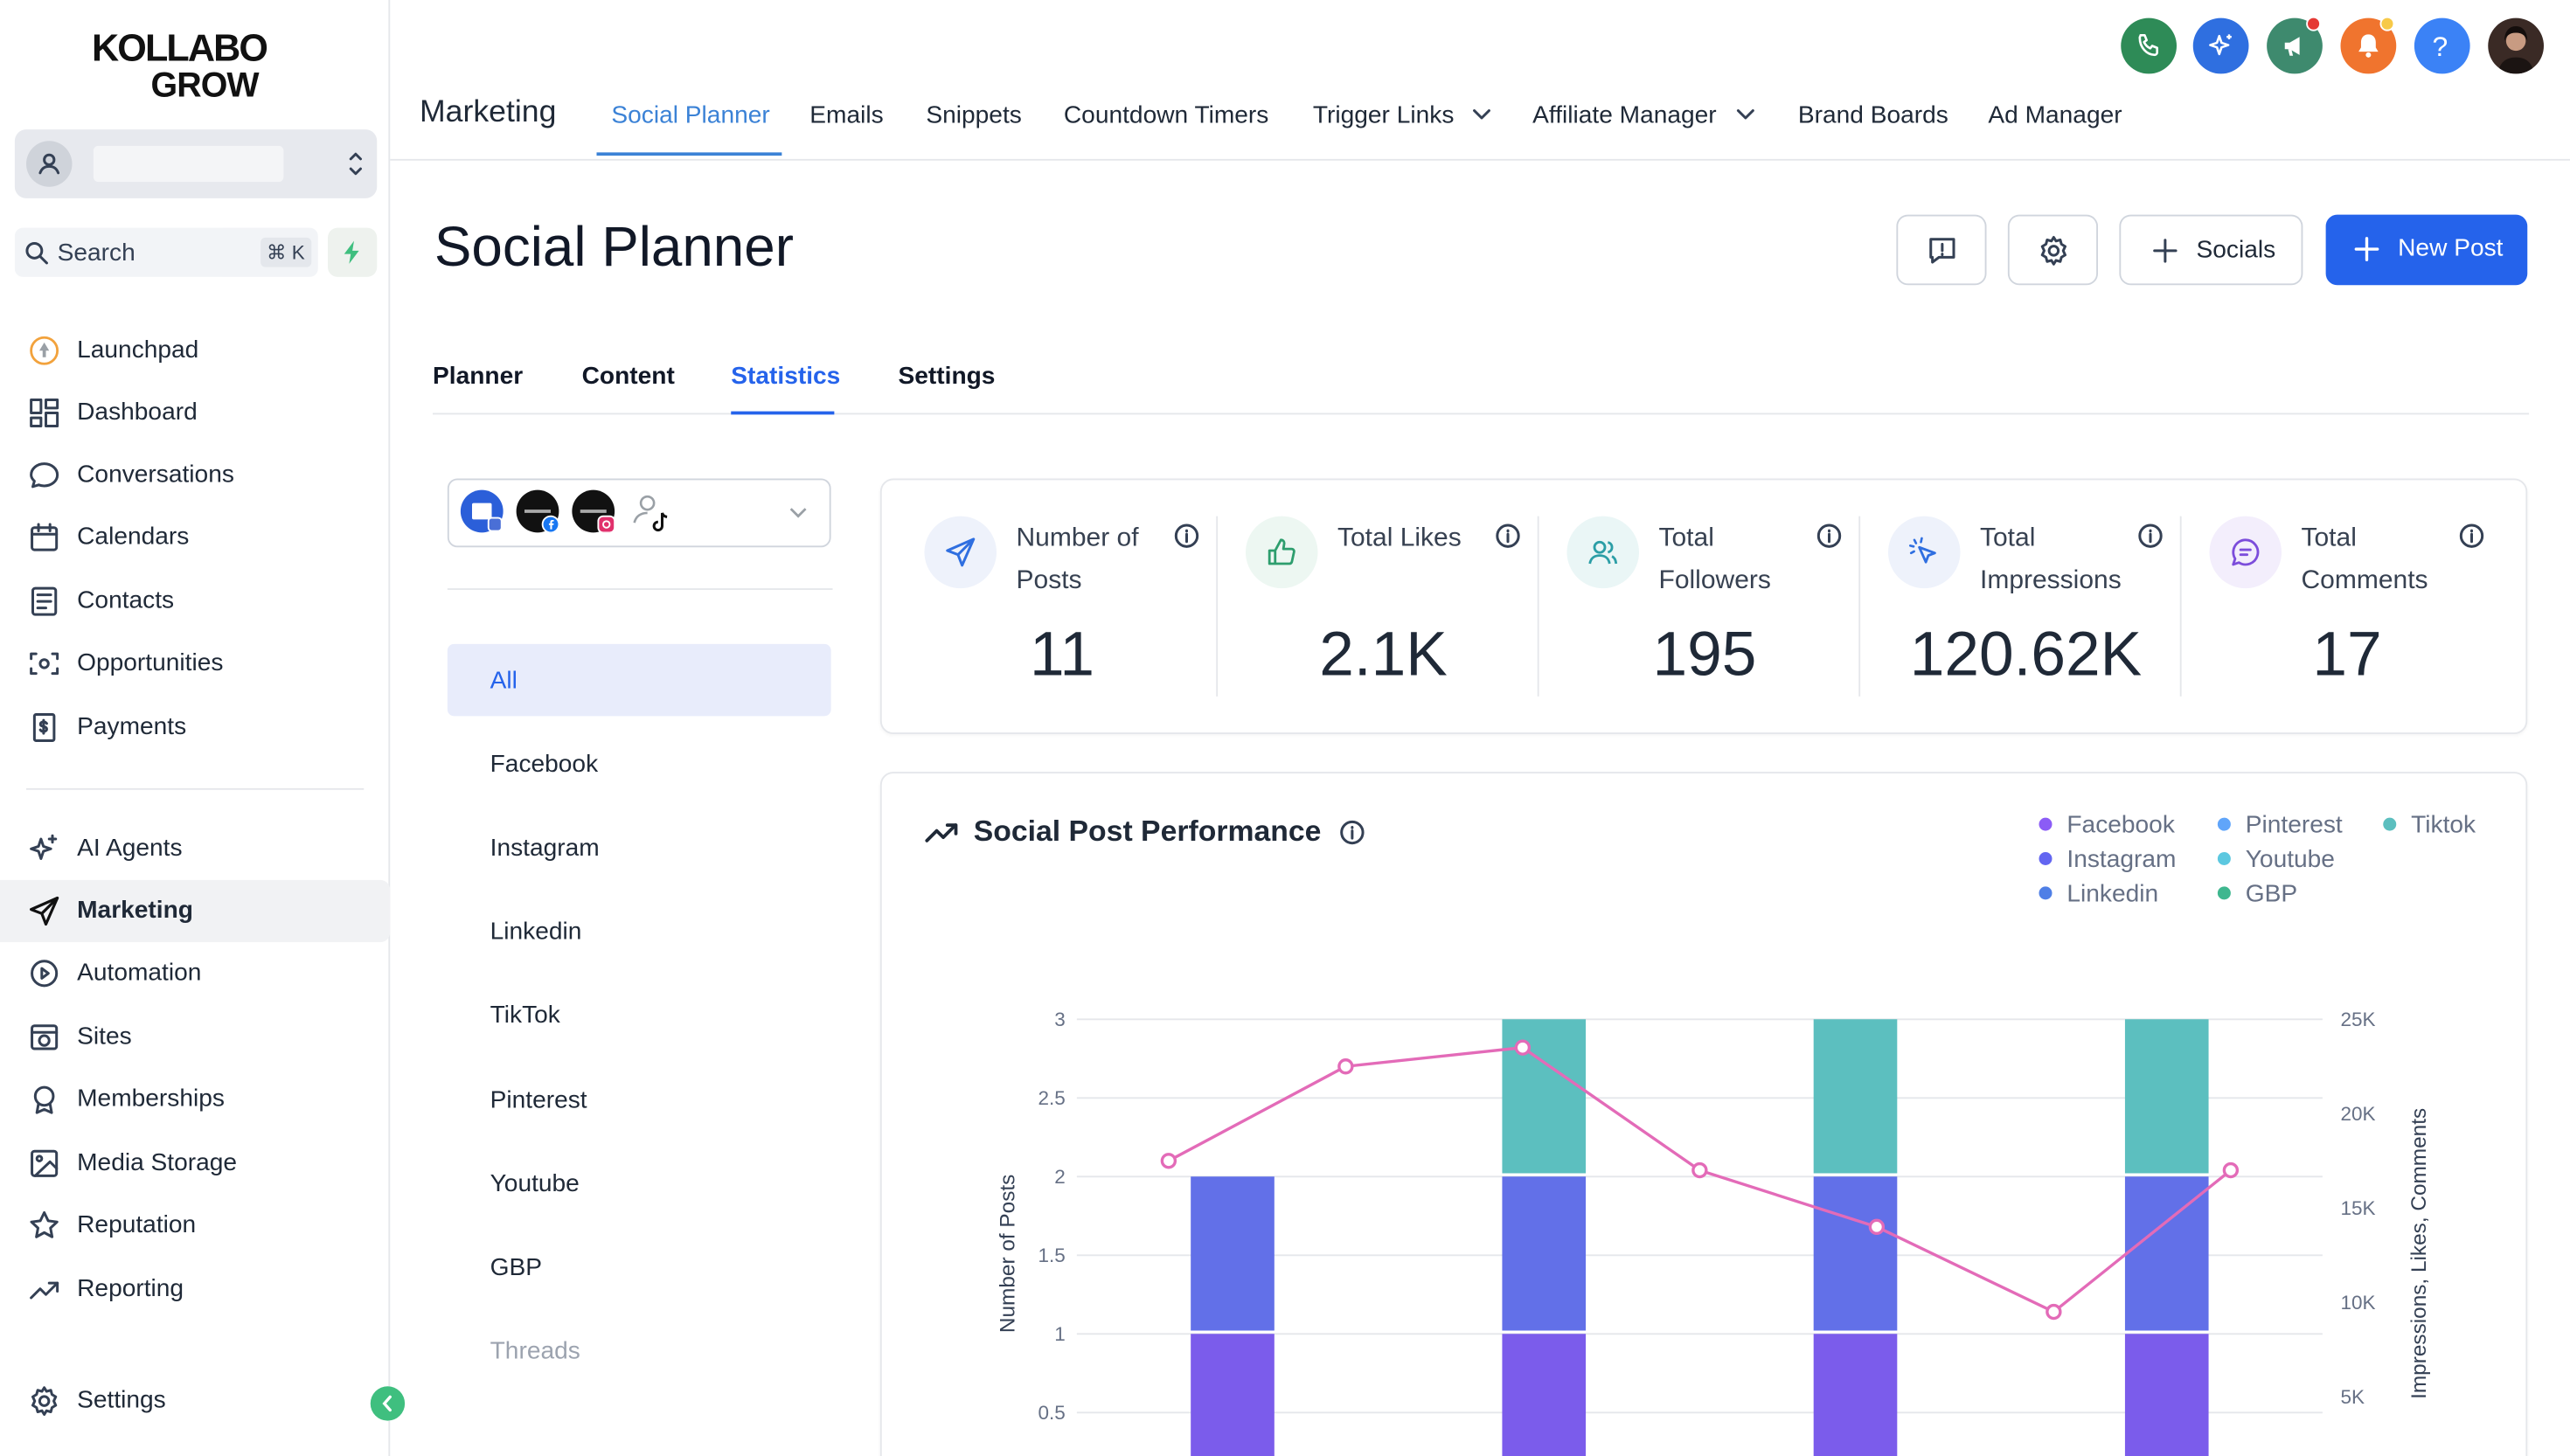 This screenshot has height=1456, width=2570. I want to click on legend-label: Instagram, so click(2121, 859).